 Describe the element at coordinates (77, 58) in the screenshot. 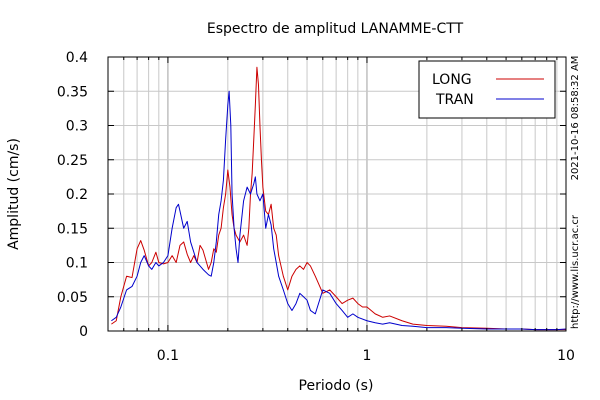

I see `y-tick-label: 0.4` at that location.